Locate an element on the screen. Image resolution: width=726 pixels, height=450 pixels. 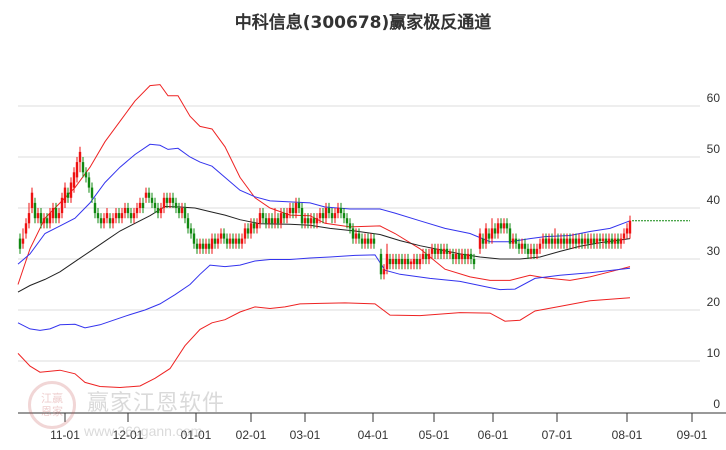
x-tick-label: 04-01 is located at coordinates (373, 435).